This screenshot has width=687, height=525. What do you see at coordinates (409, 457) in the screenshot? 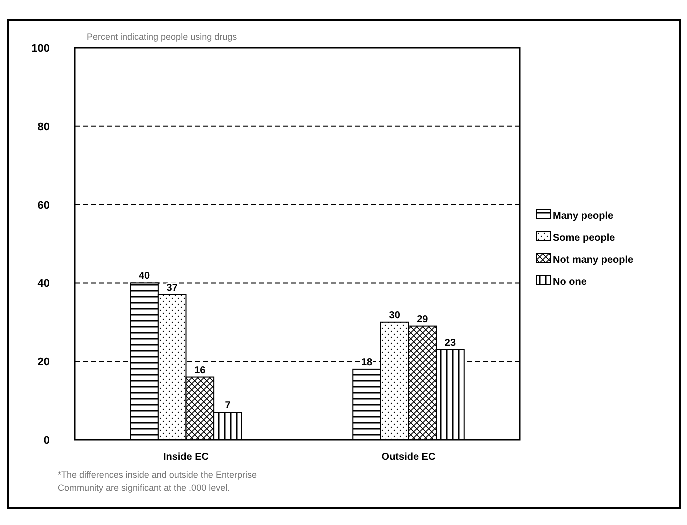
I see `x-tick-label: Outside EC` at bounding box center [409, 457].